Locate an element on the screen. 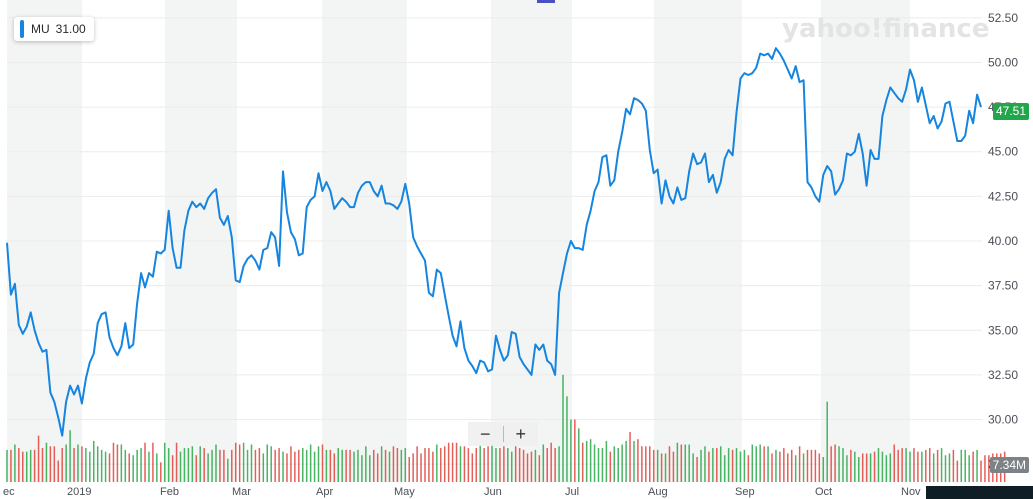 This screenshot has height=499, width=1033. zoom-controls: − + is located at coordinates (503, 434).